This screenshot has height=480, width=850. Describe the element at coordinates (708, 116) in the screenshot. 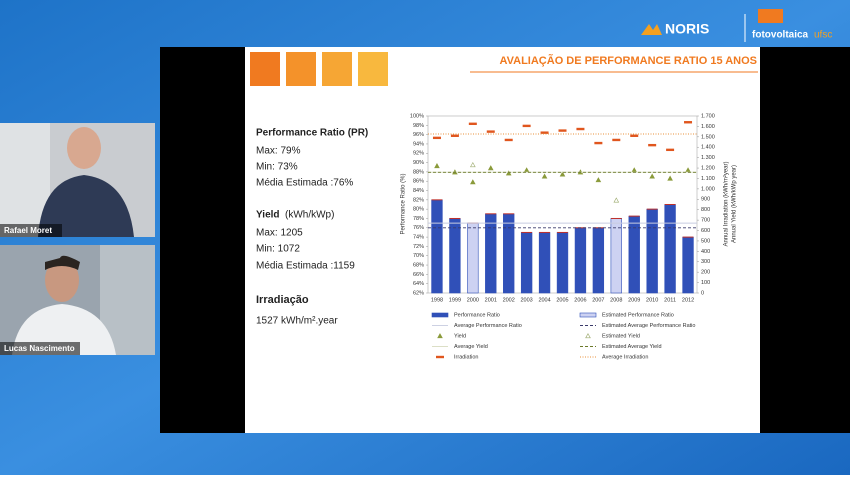

I see `y2-tick-label: 1.700` at that location.